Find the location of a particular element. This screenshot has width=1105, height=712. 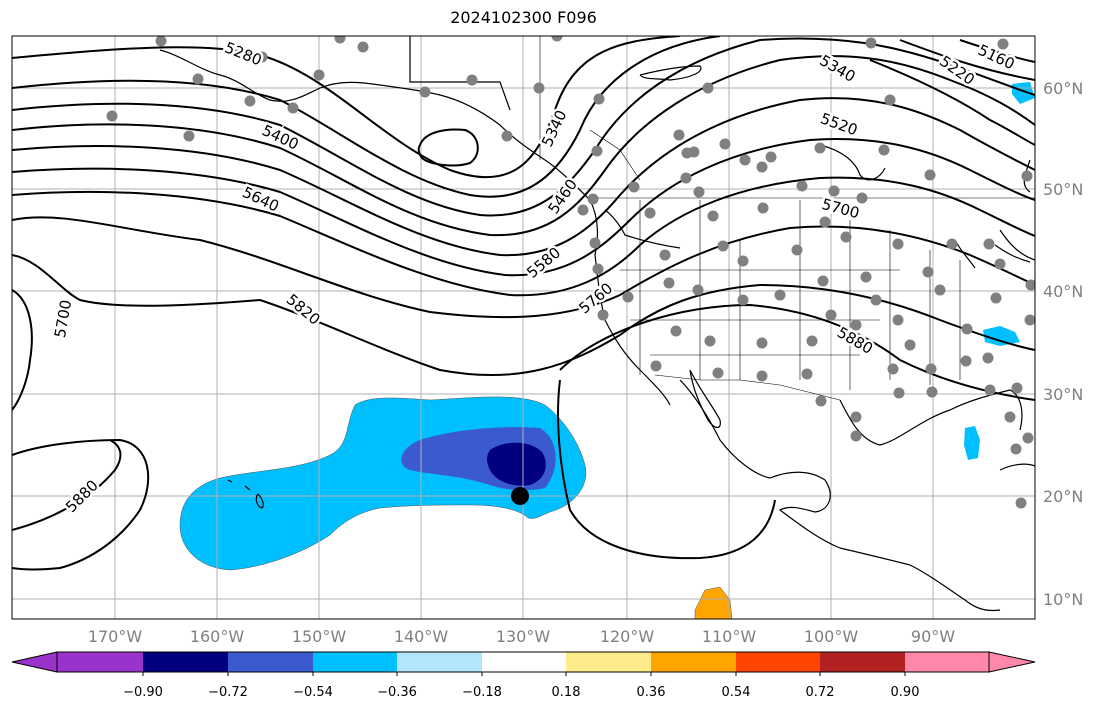

lon-label: 170°W is located at coordinates (115, 636).